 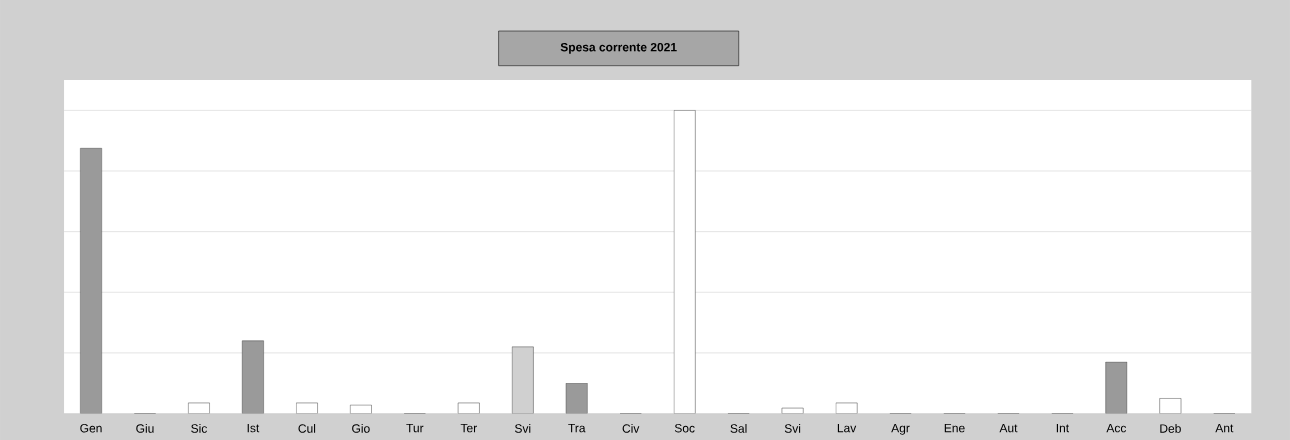 I want to click on x-tick-label: Ter, so click(x=468, y=428).